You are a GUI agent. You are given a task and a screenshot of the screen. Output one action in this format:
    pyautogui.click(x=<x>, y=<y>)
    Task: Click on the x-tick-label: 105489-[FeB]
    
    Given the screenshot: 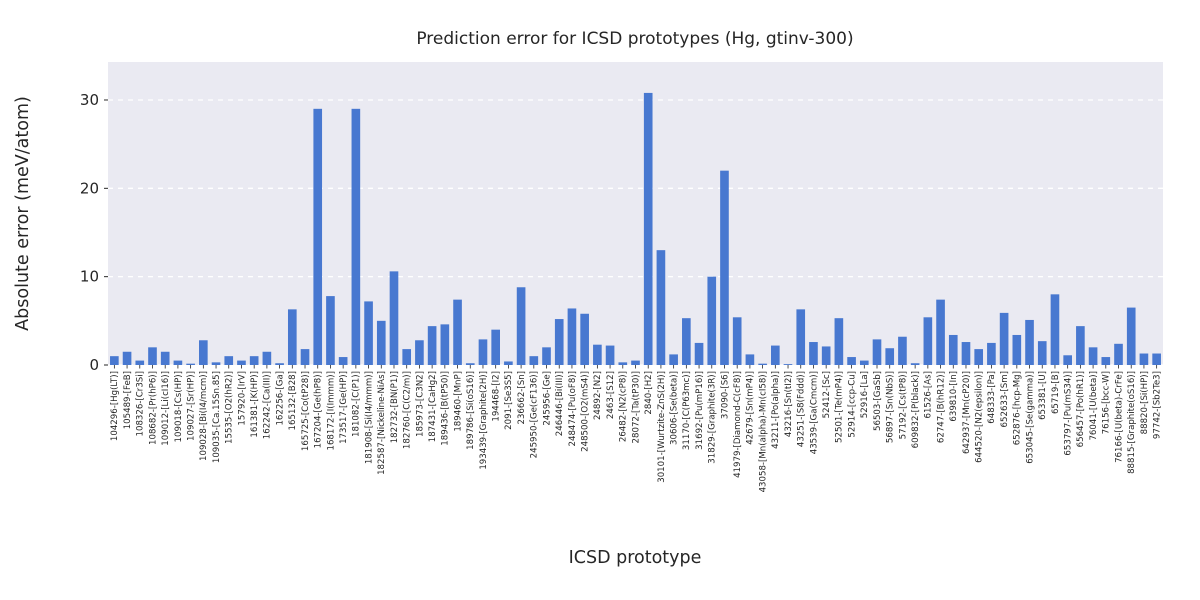 What is the action you would take?
    pyautogui.click(x=128, y=400)
    